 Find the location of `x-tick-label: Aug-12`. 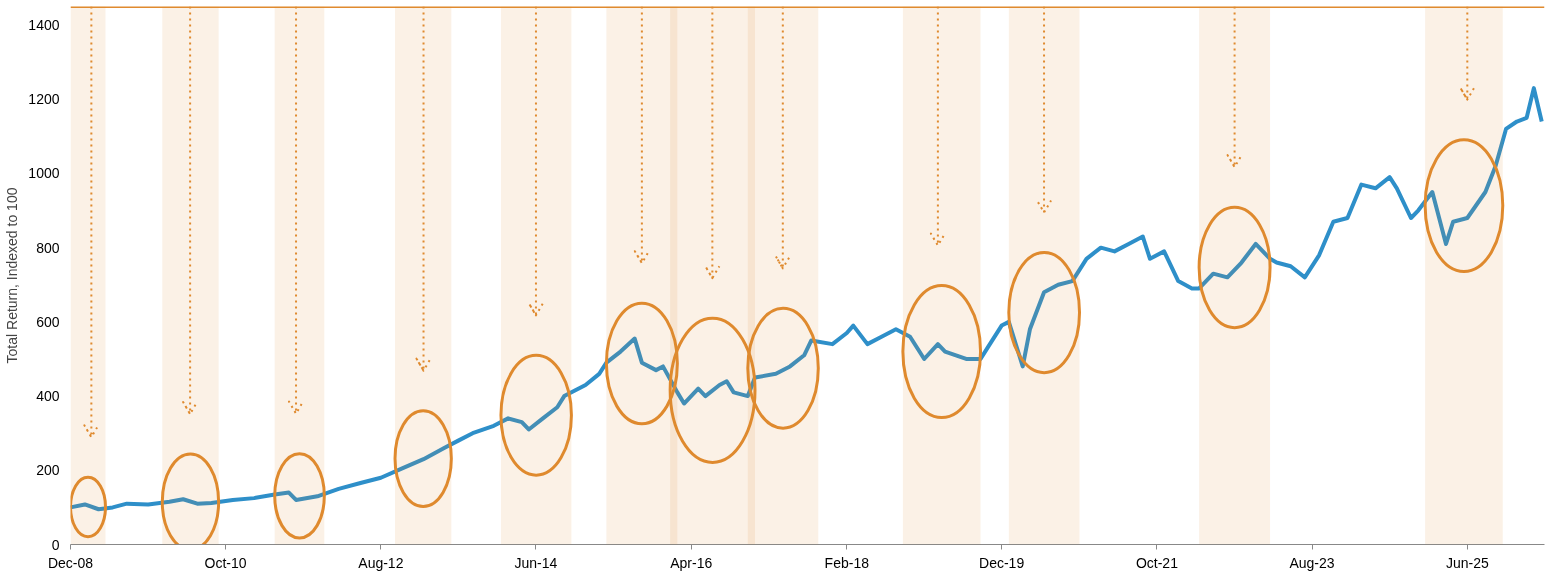

x-tick-label: Aug-12 is located at coordinates (381, 562).